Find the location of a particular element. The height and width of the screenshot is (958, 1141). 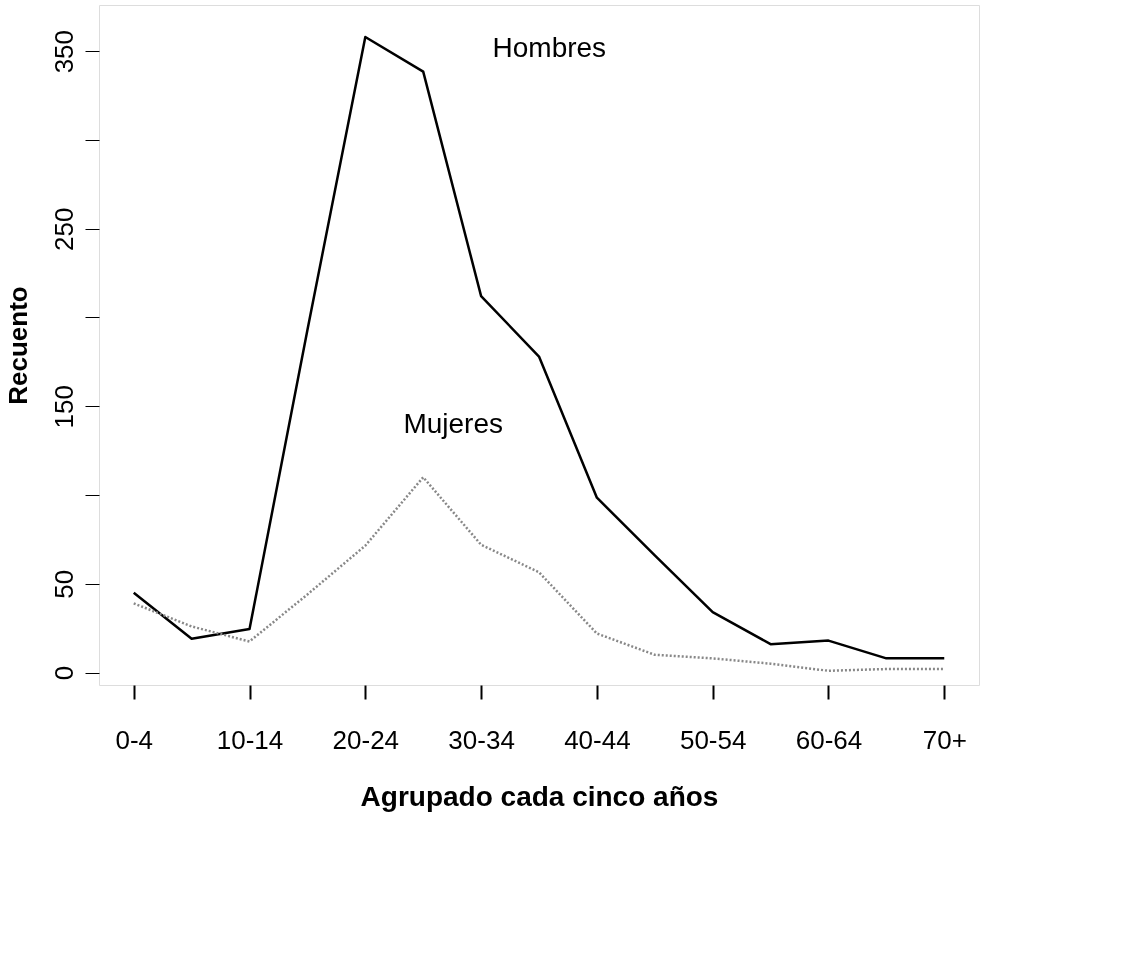

x-axis-title: Agrupado cada cinco años is located at coordinates (539, 796).